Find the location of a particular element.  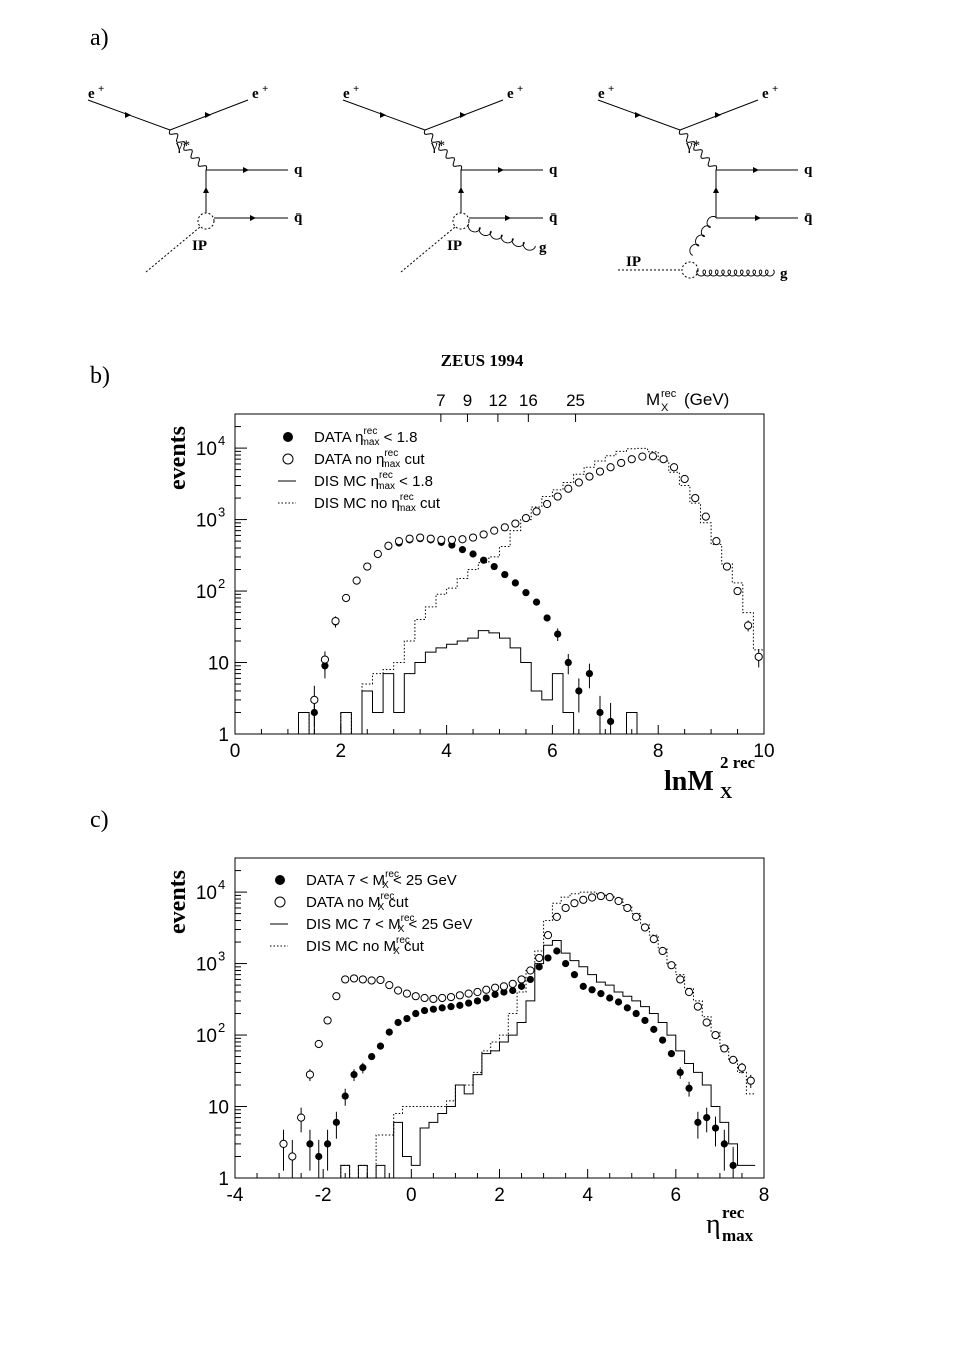

y-axis-label: events is located at coordinates (178, 458).